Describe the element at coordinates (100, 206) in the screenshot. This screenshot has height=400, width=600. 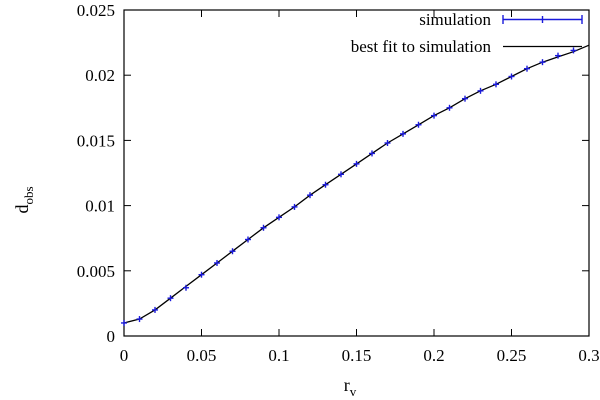
I see `y-tick-label: 0.01` at that location.